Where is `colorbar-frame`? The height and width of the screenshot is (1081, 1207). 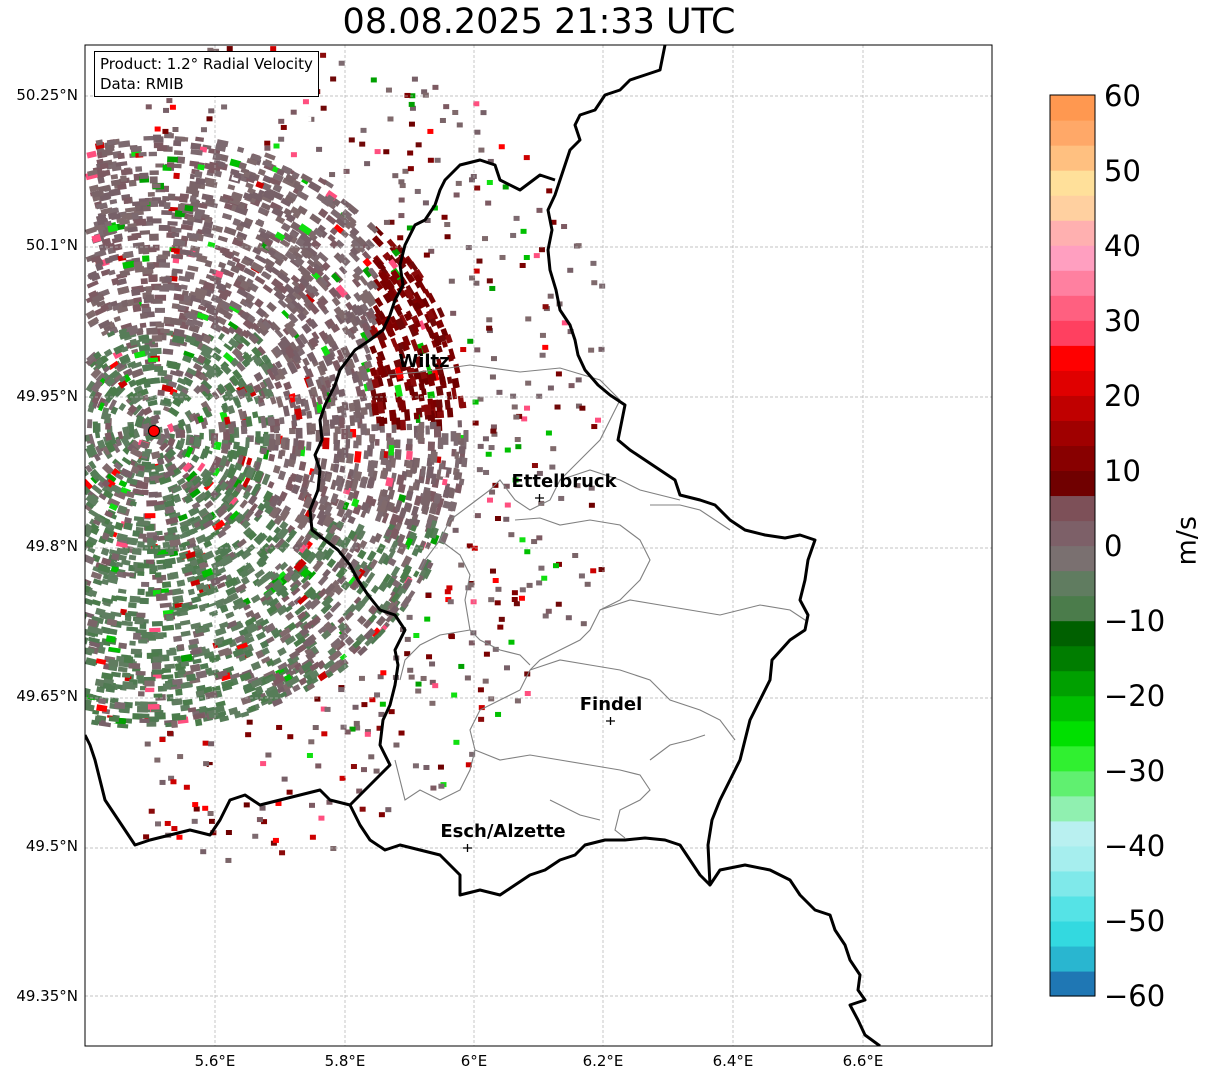 colorbar-frame is located at coordinates (1072, 545).